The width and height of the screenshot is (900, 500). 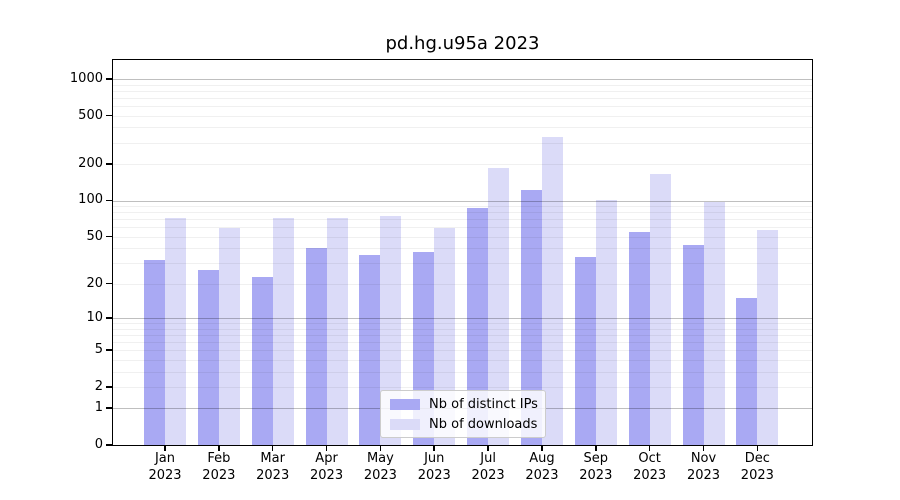 I want to click on x-tick-mark-aug, so click(x=542, y=448).